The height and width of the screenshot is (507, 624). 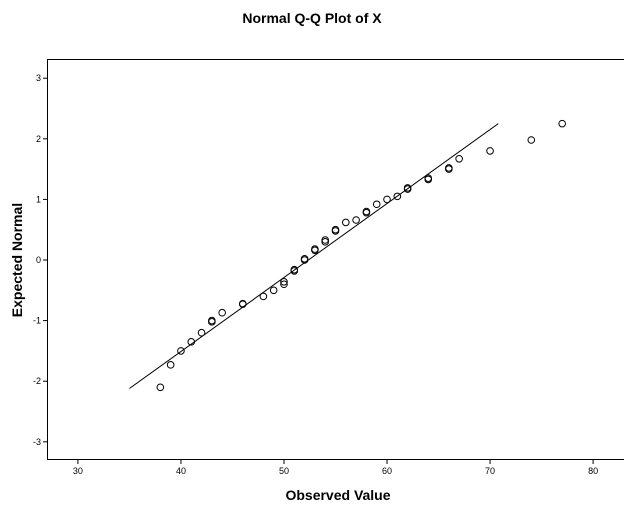 What do you see at coordinates (37, 321) in the screenshot?
I see `y-tick-label: -1` at bounding box center [37, 321].